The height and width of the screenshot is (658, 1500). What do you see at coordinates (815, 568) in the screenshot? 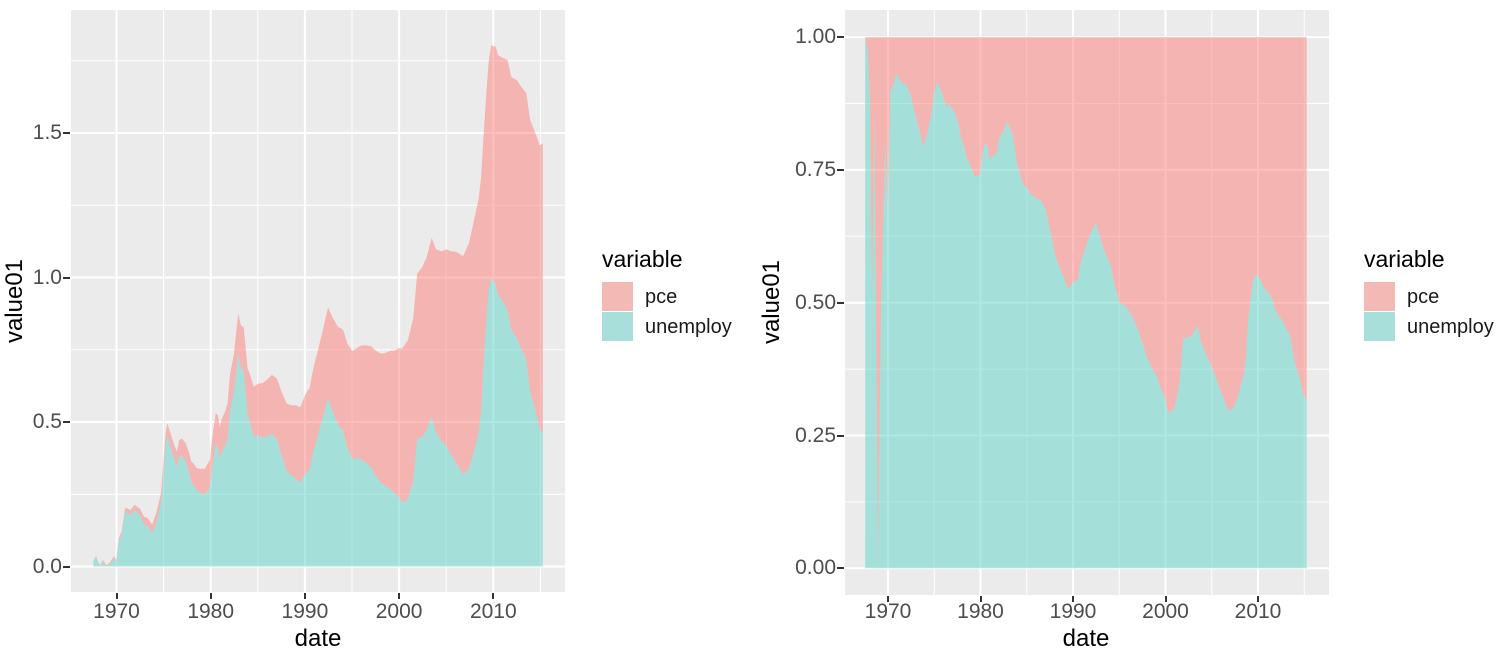
I see `y-tick-label: 0.00` at bounding box center [815, 568].